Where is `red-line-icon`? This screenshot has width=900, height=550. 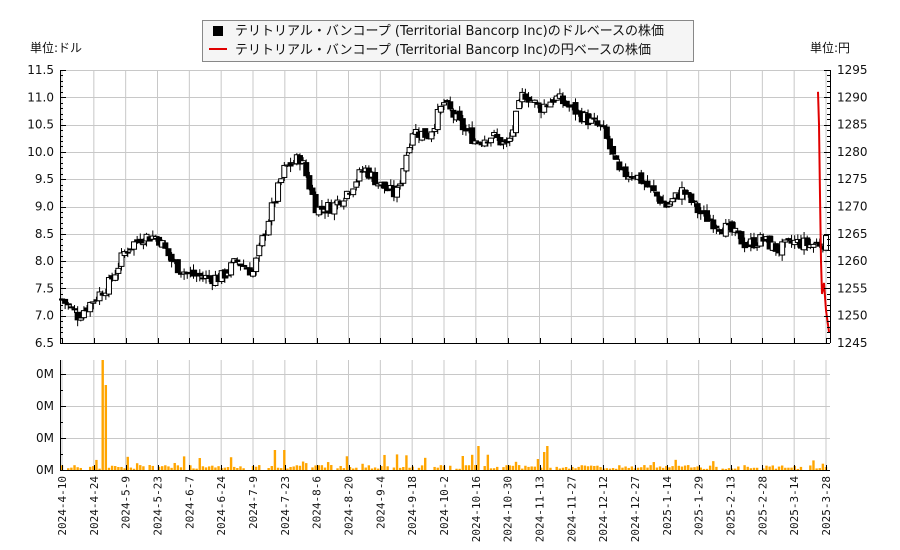 red-line-icon is located at coordinates (218, 49).